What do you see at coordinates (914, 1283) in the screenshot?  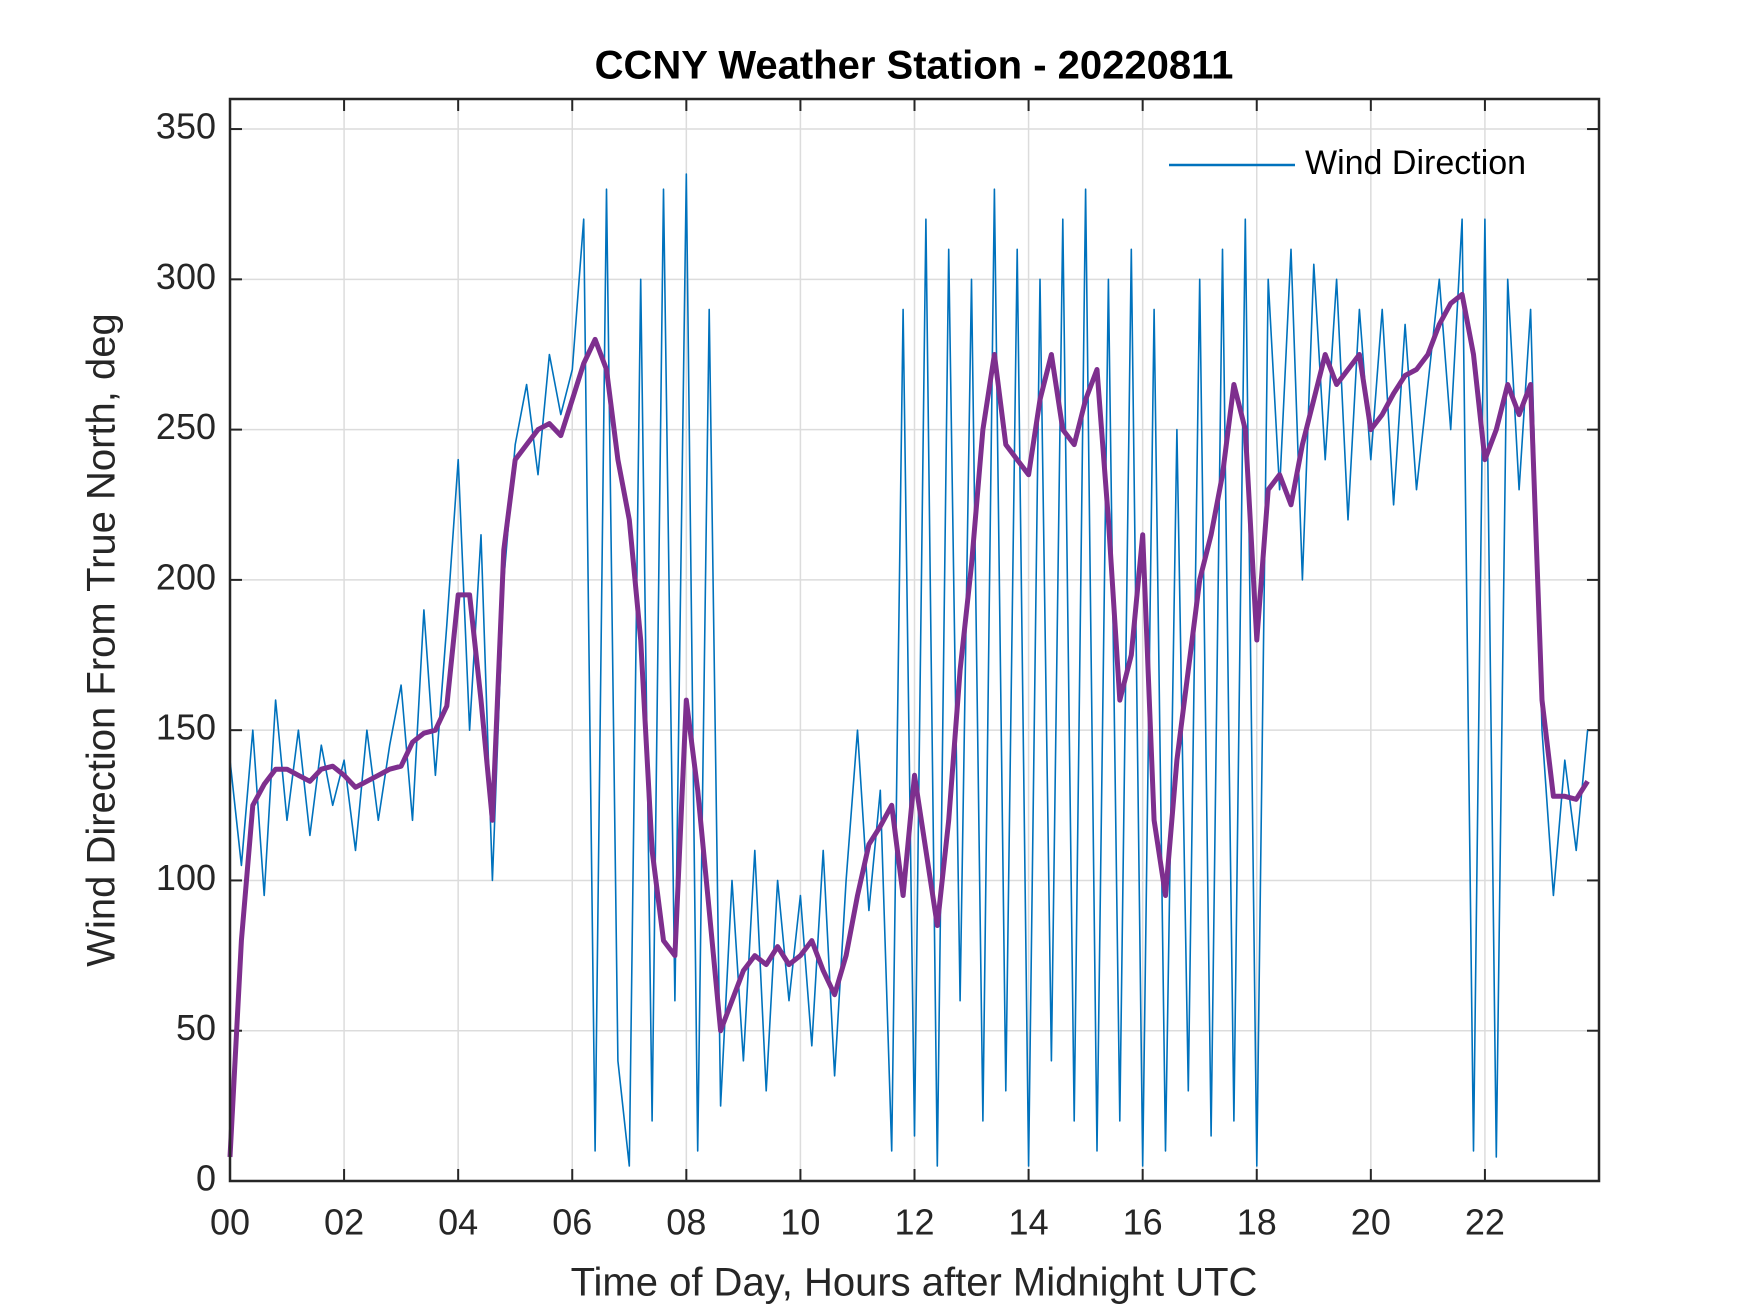 I see `x-axis-label: Time of Day, Hours after Midnight UTC` at bounding box center [914, 1283].